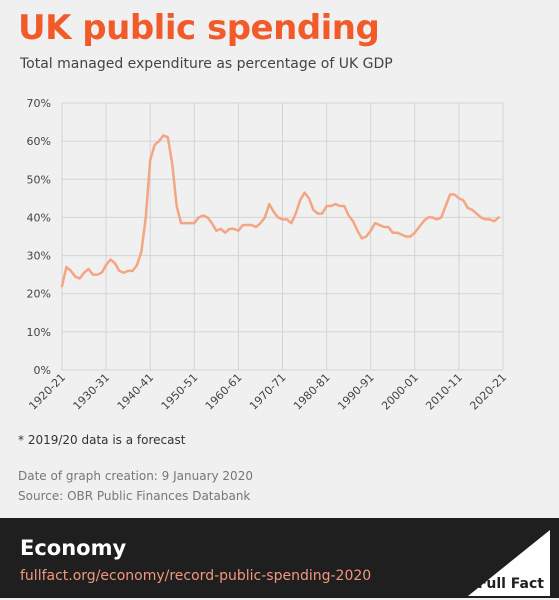  I want to click on y-axis-ticks: 0% 10% 20% 30% 40% 50% 60% 70%, so click(39, 237).